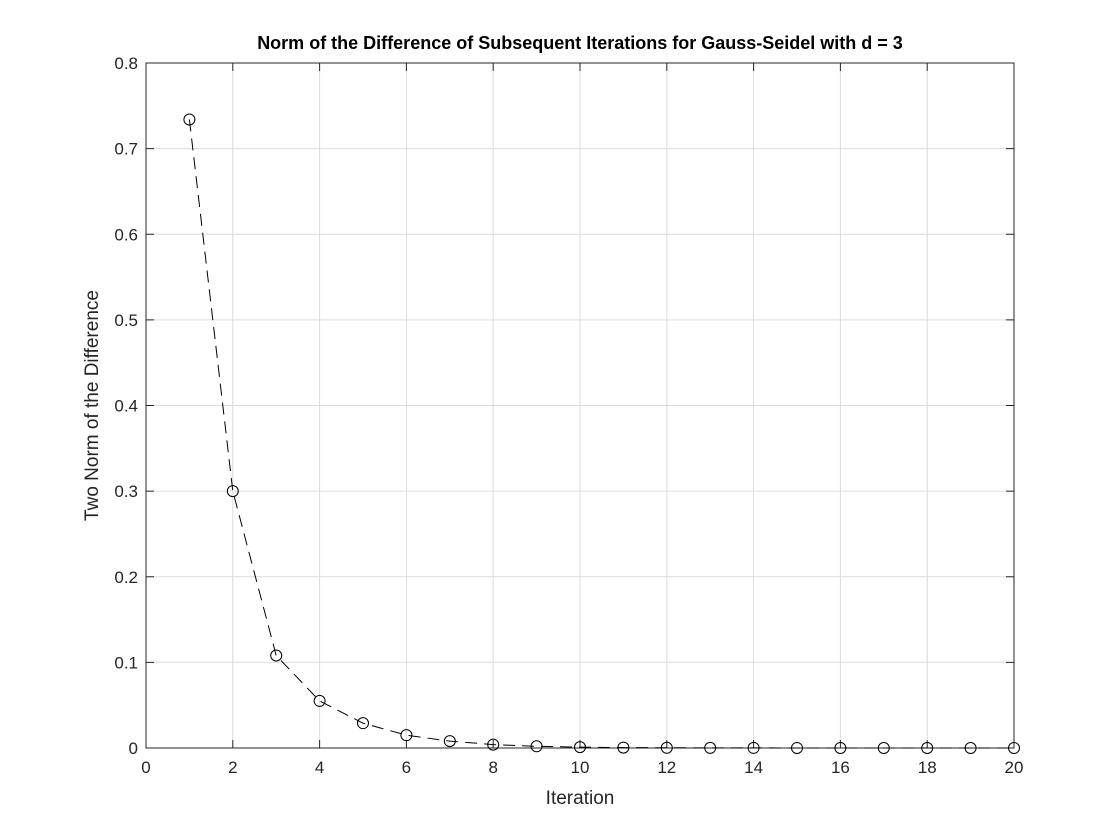  Describe the element at coordinates (840, 767) in the screenshot. I see `x-tick-label: 16` at that location.